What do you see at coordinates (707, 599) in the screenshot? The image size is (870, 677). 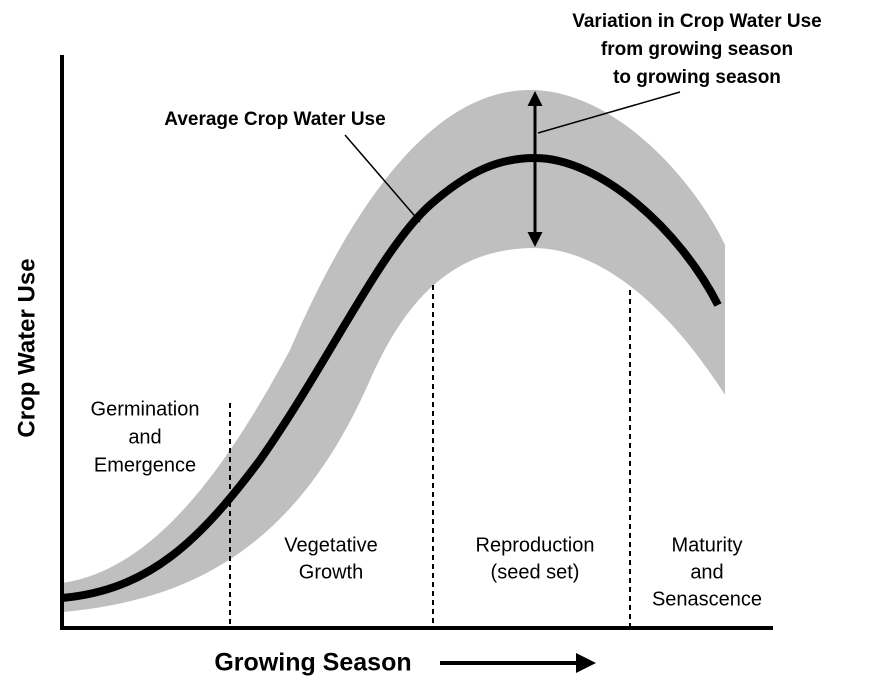 I see `stage-label: Senascence` at bounding box center [707, 599].